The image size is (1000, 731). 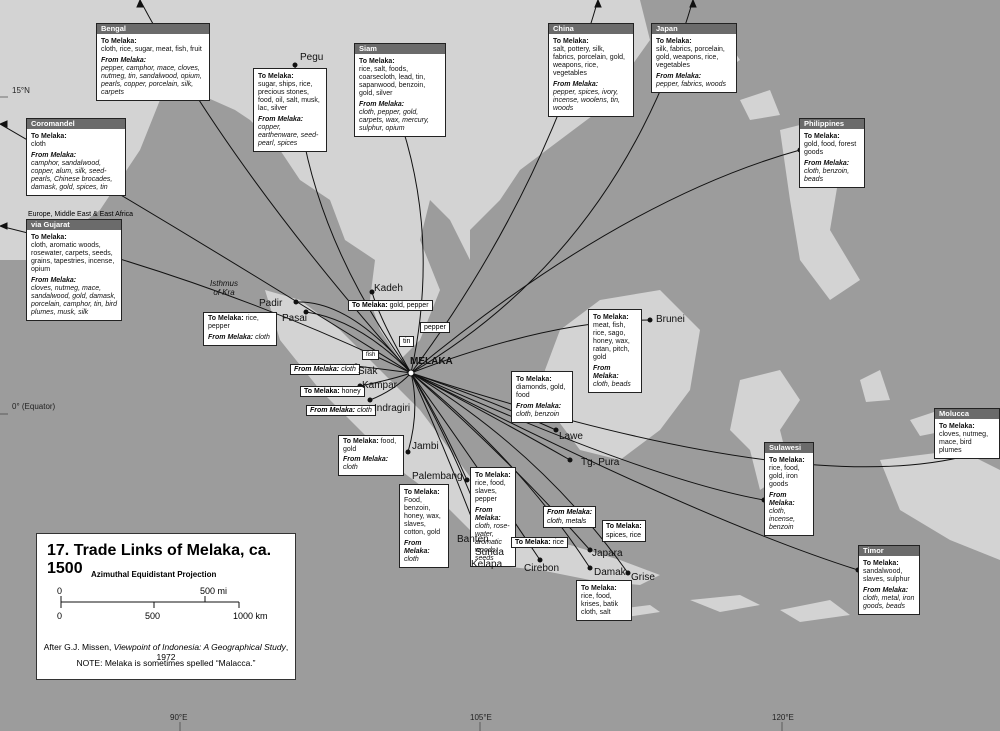 I want to click on trade-route-sulawesi, so click(x=587, y=436).